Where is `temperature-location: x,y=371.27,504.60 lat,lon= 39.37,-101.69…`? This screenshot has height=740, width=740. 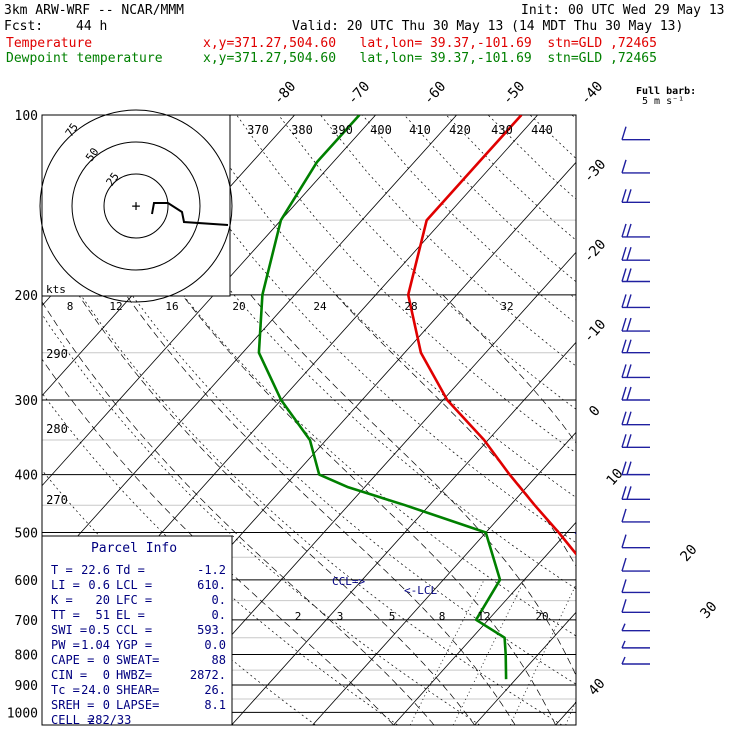
temperature-location: x,y=371.27,504.60 lat,lon= 39.37,-101.69… is located at coordinates (430, 43).